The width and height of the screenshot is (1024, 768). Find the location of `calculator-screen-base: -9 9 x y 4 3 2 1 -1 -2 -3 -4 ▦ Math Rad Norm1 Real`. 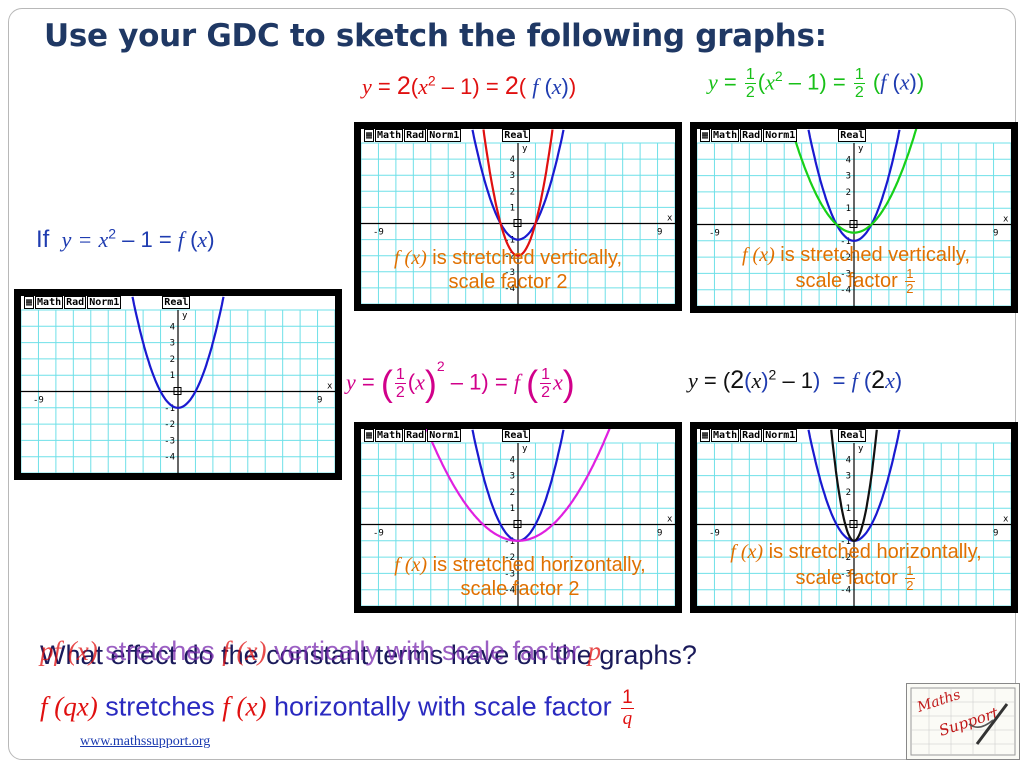

calculator-screen-base: -9 9 x y 4 3 2 1 -1 -2 -3 -4 ▦ Math Rad Norm1 Real is located at coordinates (178, 384).